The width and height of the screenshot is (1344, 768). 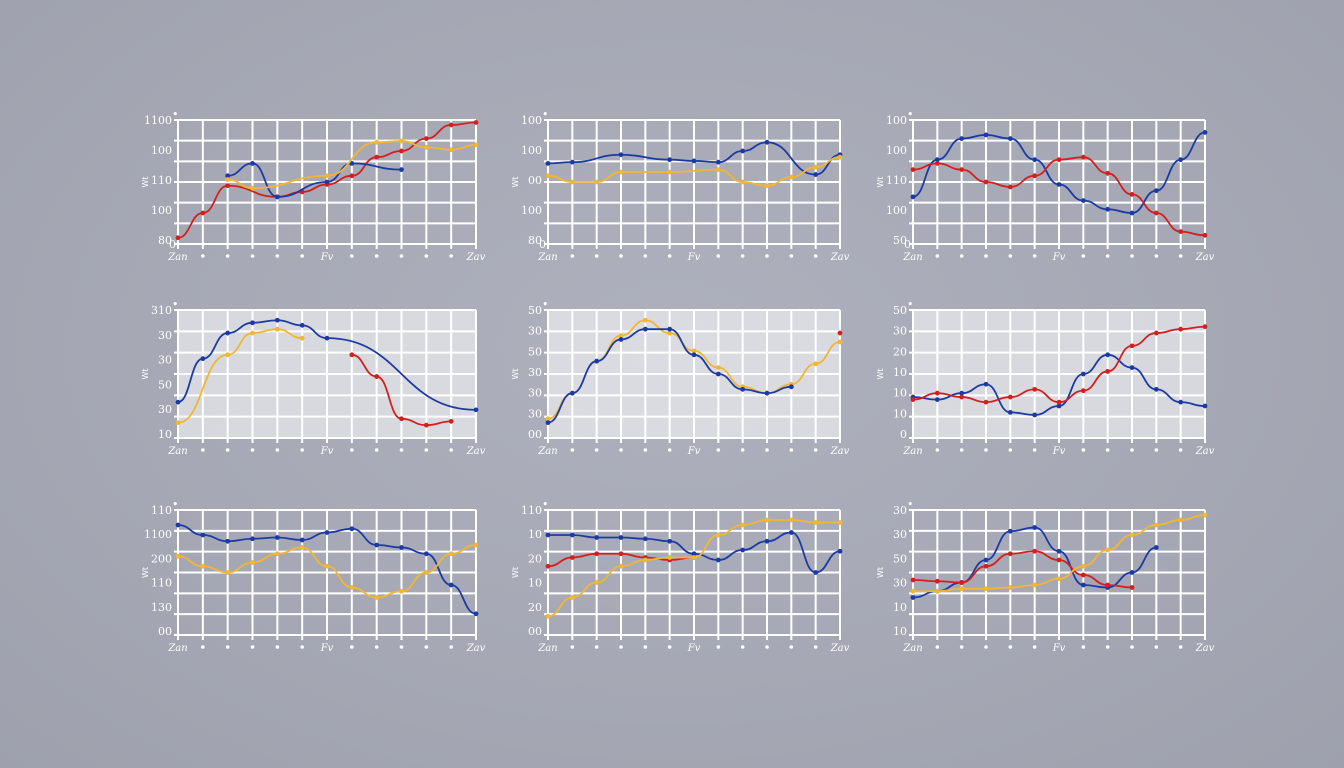 I want to click on plot-area: • 10 10 30 50 30 30 Wt Zan Fv Zav, so click(x=1045, y=576).